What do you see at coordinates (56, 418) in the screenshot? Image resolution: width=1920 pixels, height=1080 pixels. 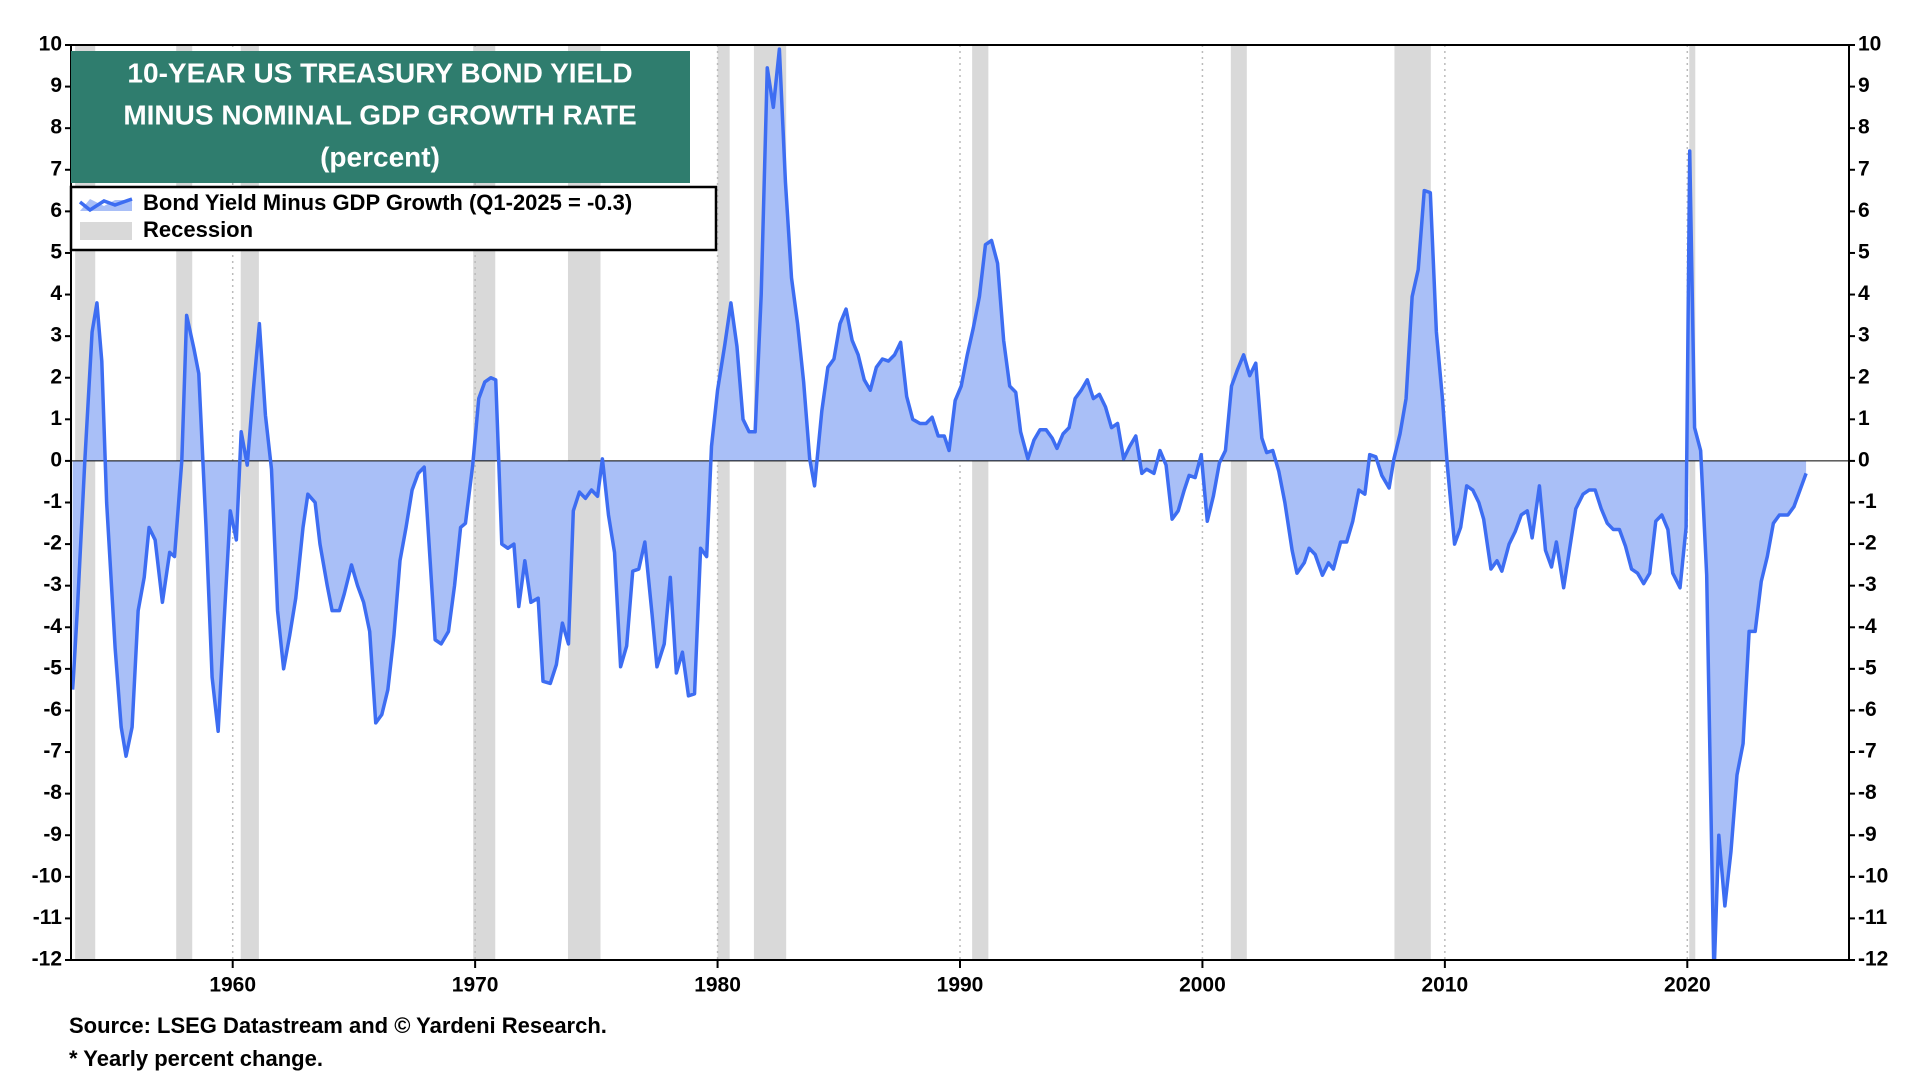 I see `y-tick-label: 1` at bounding box center [56, 418].